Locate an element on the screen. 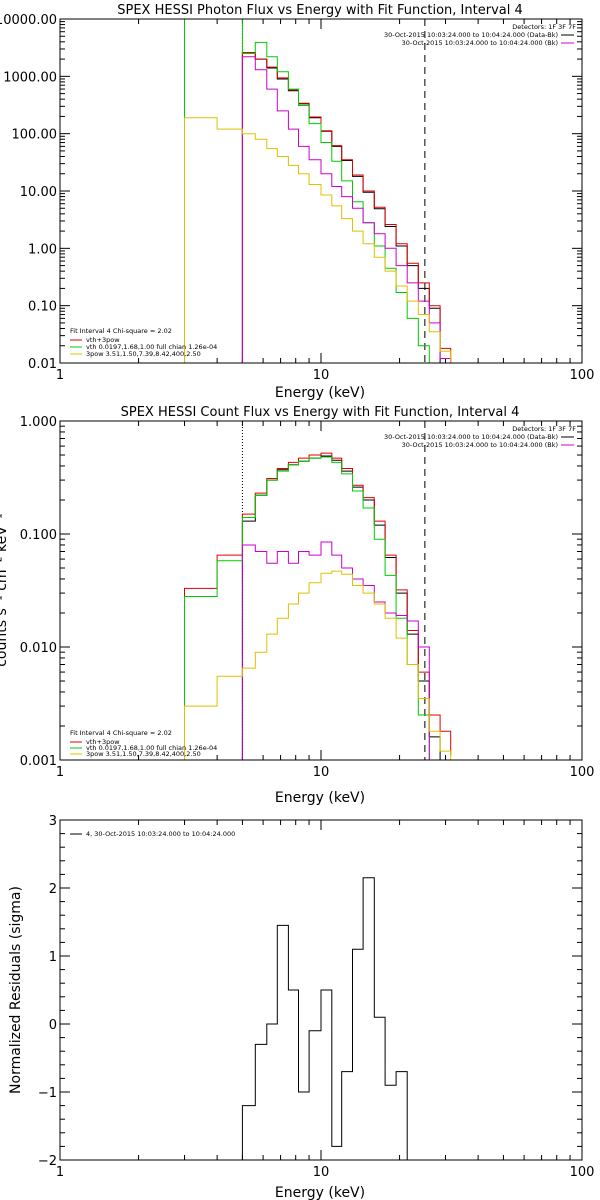  y-tick-label: 1 is located at coordinates (53, 957).